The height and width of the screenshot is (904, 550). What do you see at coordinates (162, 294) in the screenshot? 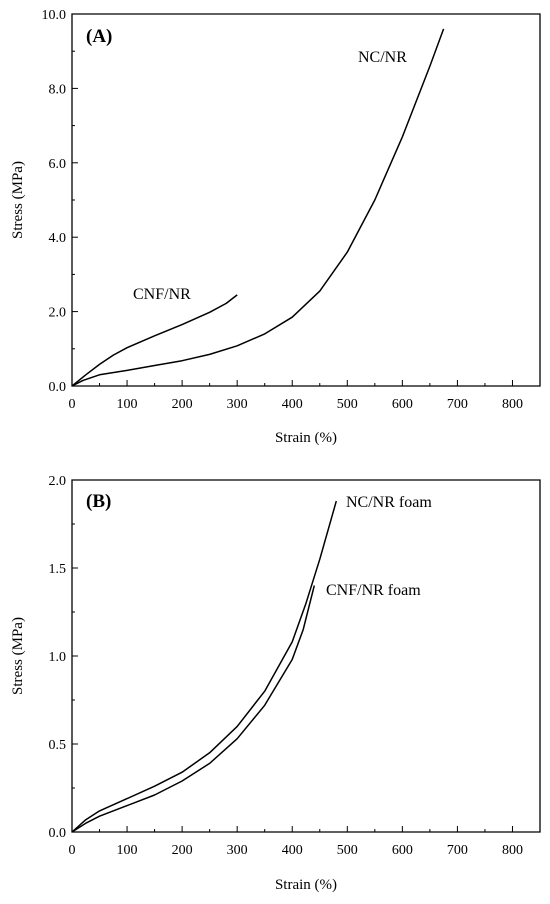
I see `series-label-cnf-nr: CNF/NR` at bounding box center [162, 294].